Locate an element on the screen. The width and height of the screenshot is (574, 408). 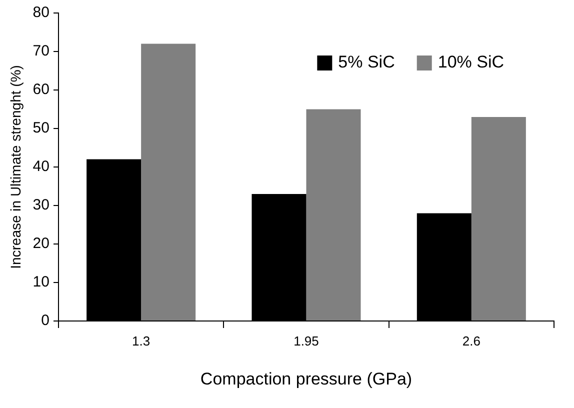
x-tick-label: 1.3 is located at coordinates (141, 340).